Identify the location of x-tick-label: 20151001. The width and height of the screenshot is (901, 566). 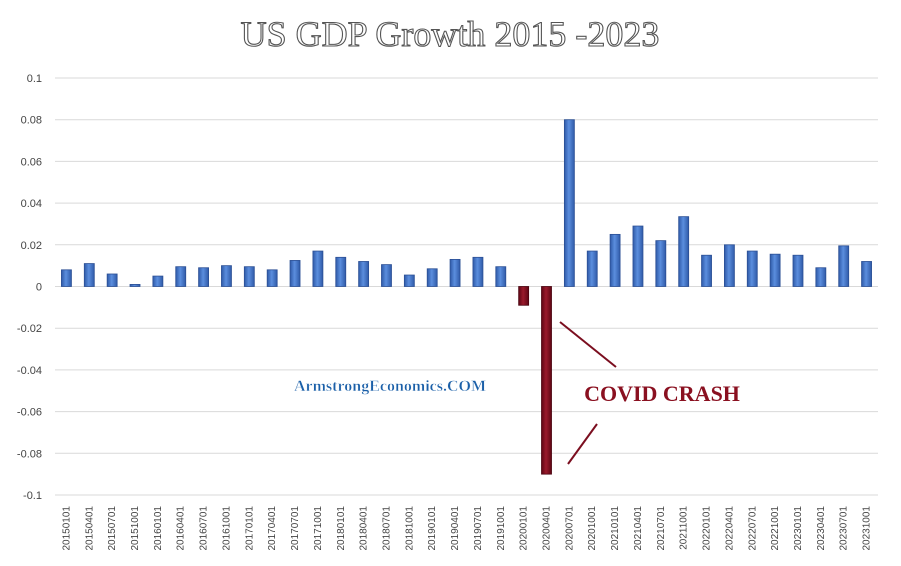
(135, 528).